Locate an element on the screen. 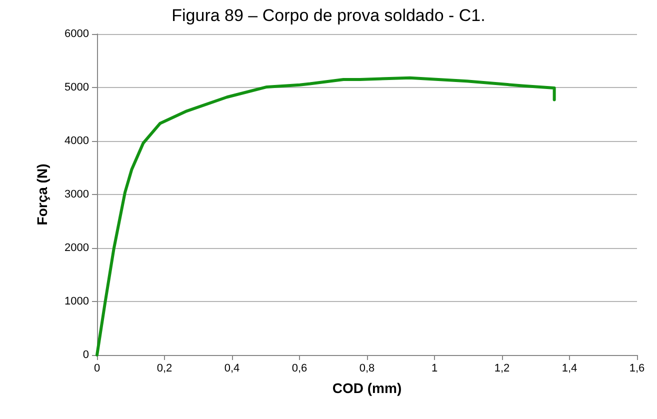 The image size is (657, 419). y-tick-label: 5000 is located at coordinates (76, 88).